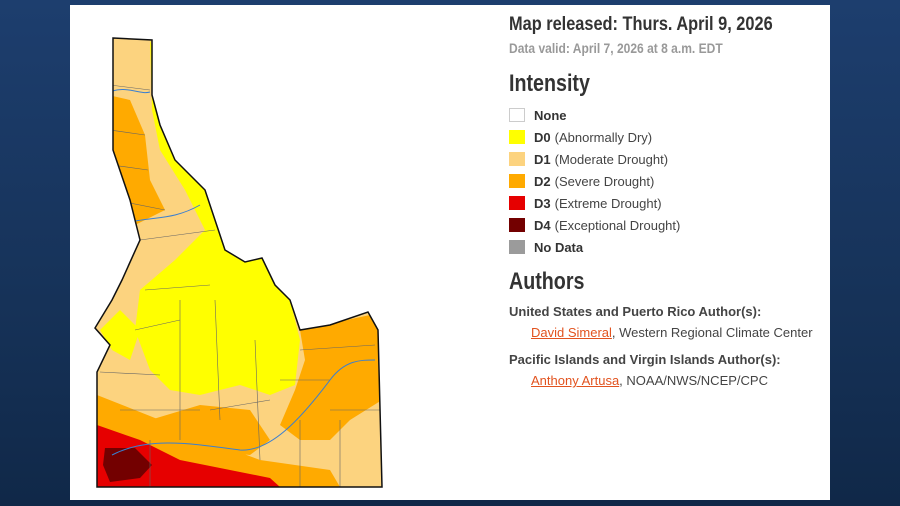 The height and width of the screenshot is (506, 900). I want to click on legend-item-d2: D2 (Severe Drought), so click(669, 181).